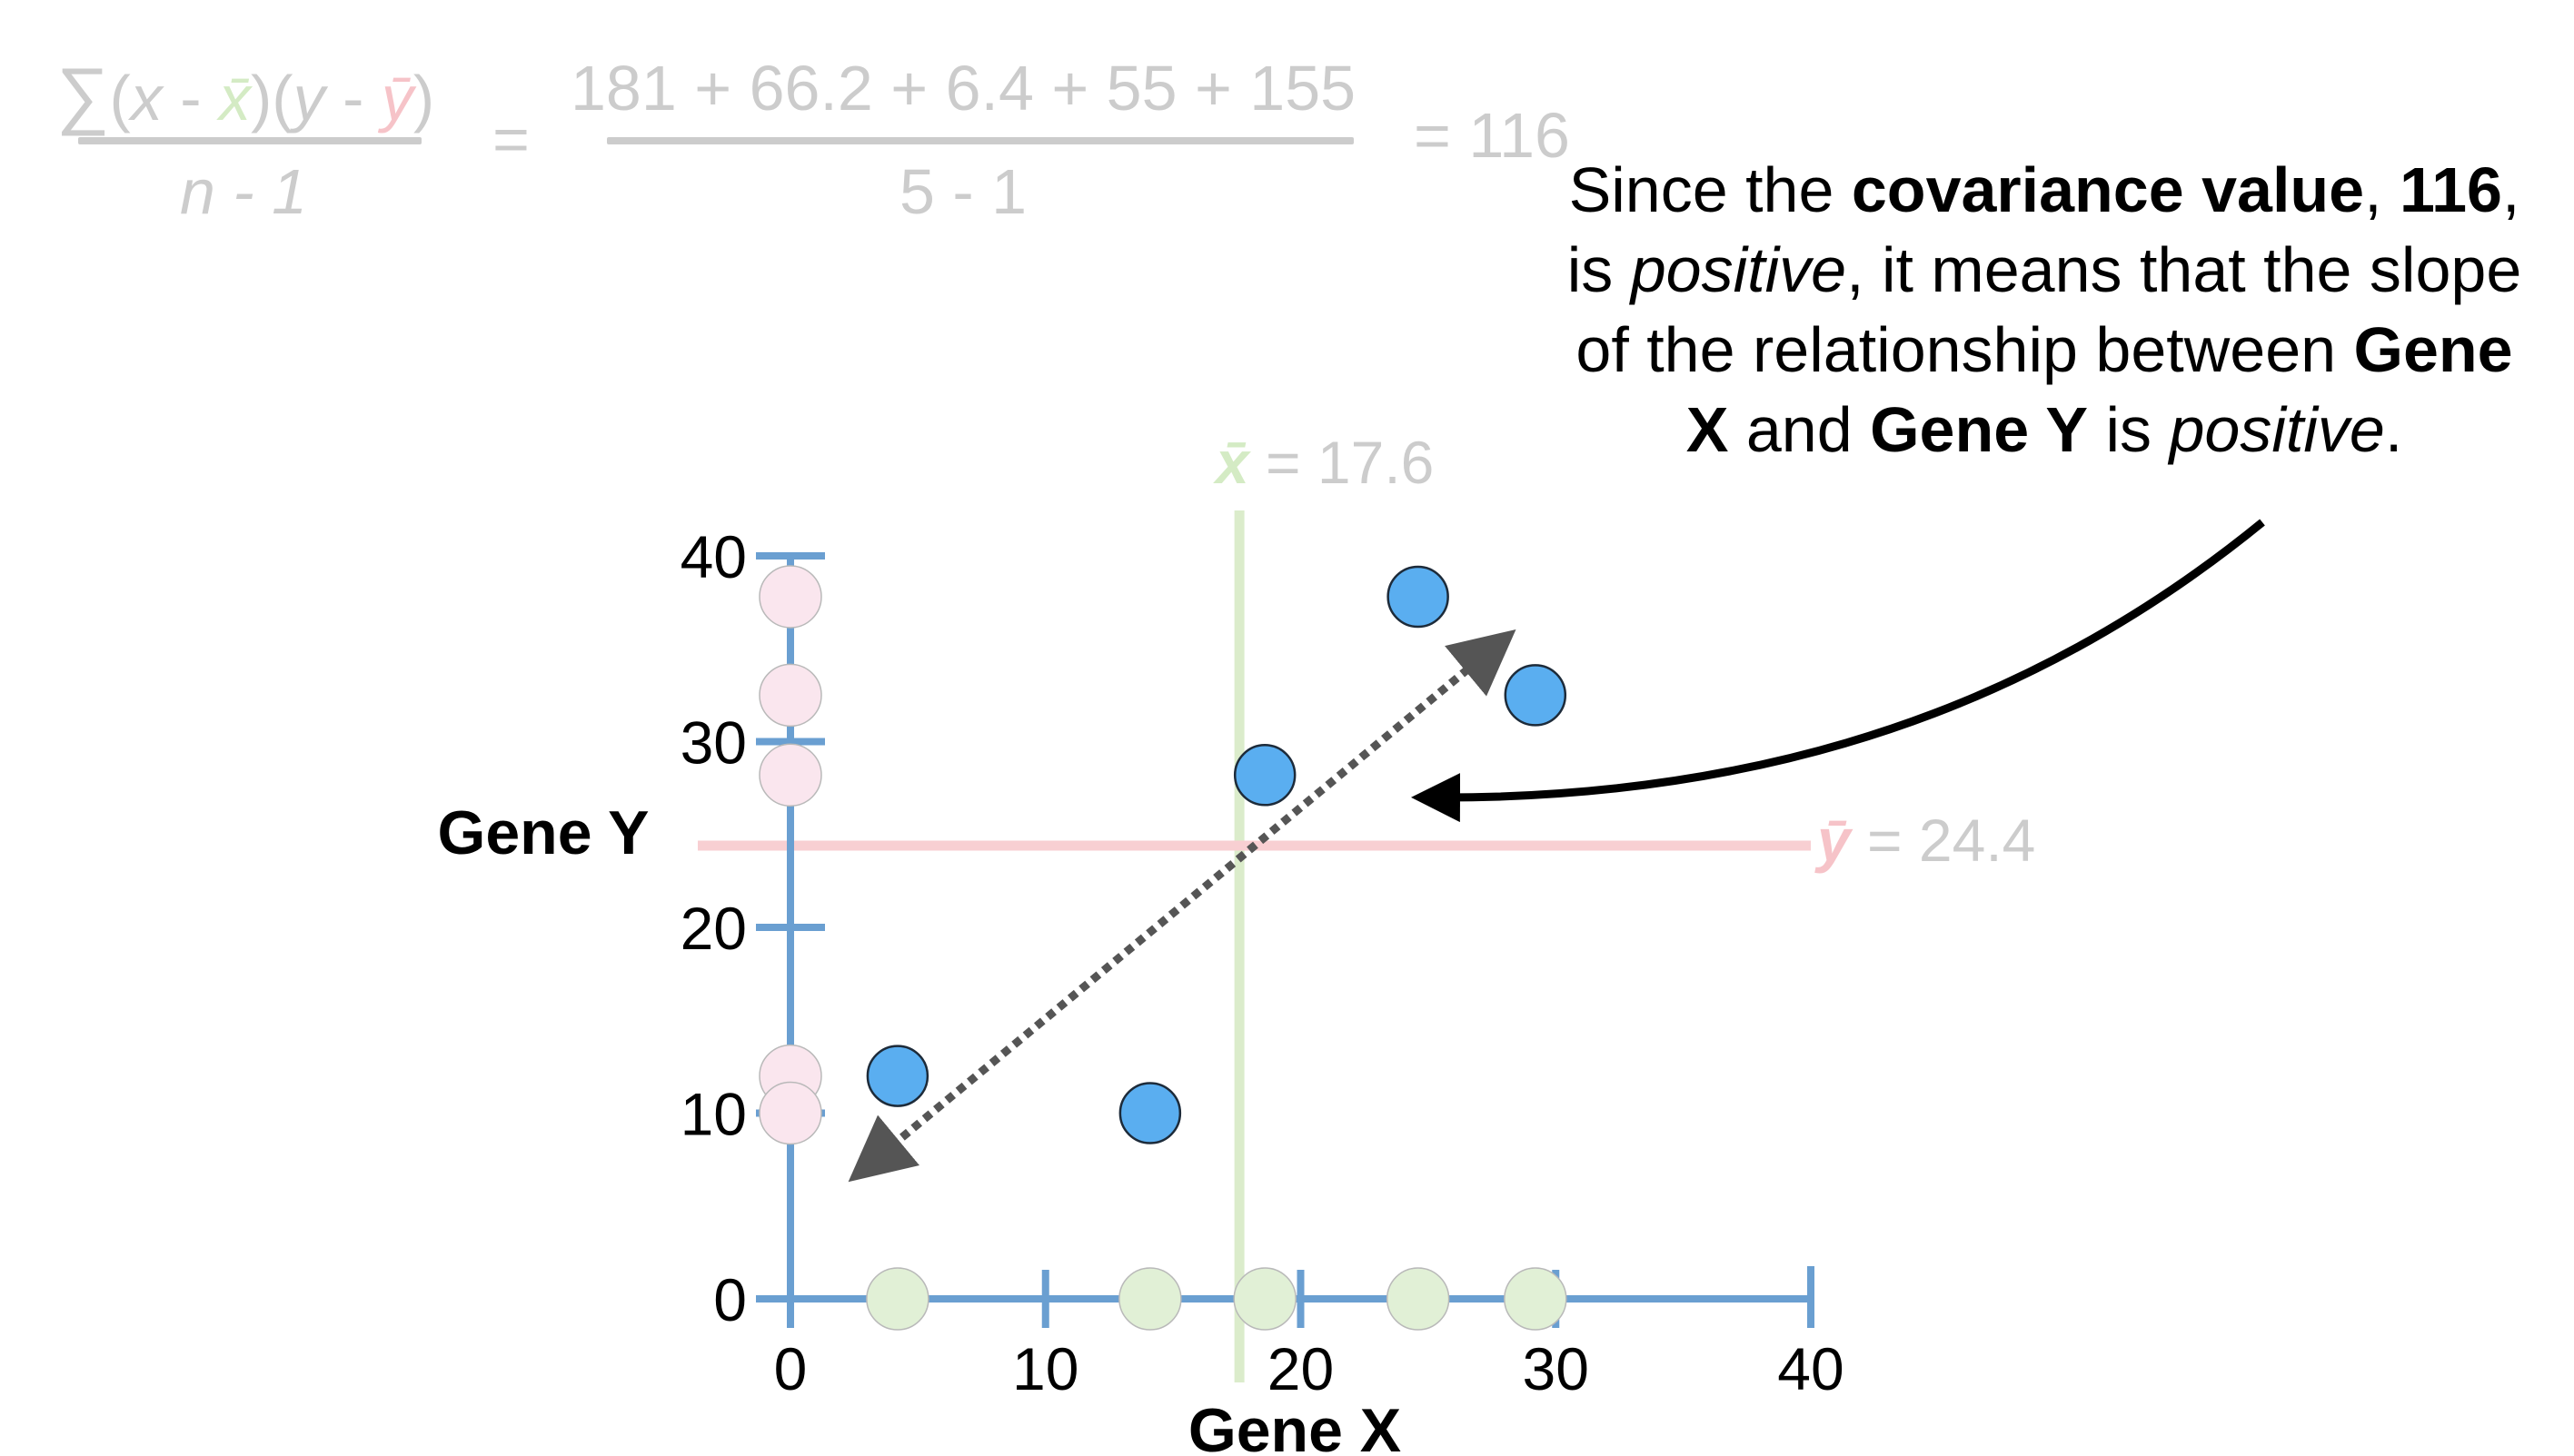 This screenshot has width=2574, height=1456. What do you see at coordinates (1810, 1368) in the screenshot?
I see `x-tick-label: 40` at bounding box center [1810, 1368].